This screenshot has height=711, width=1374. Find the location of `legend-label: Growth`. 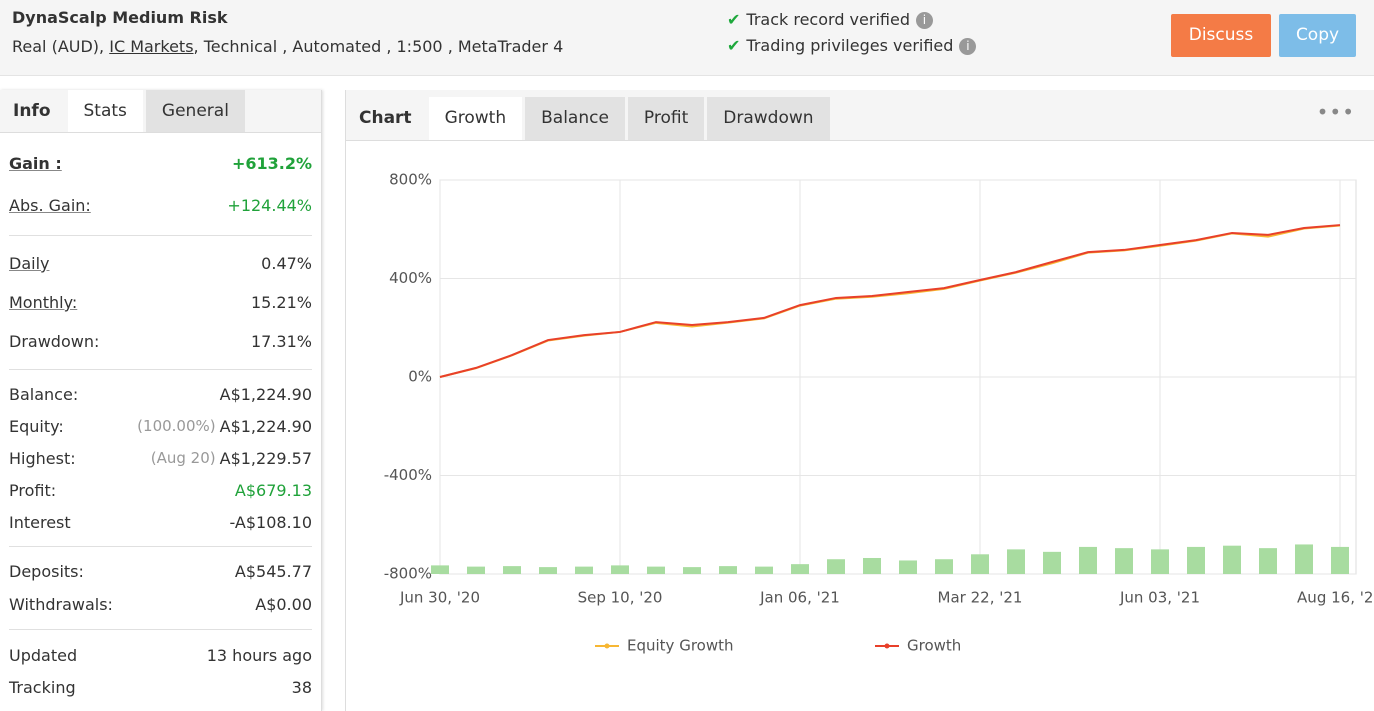

legend-label: Growth is located at coordinates (934, 646).